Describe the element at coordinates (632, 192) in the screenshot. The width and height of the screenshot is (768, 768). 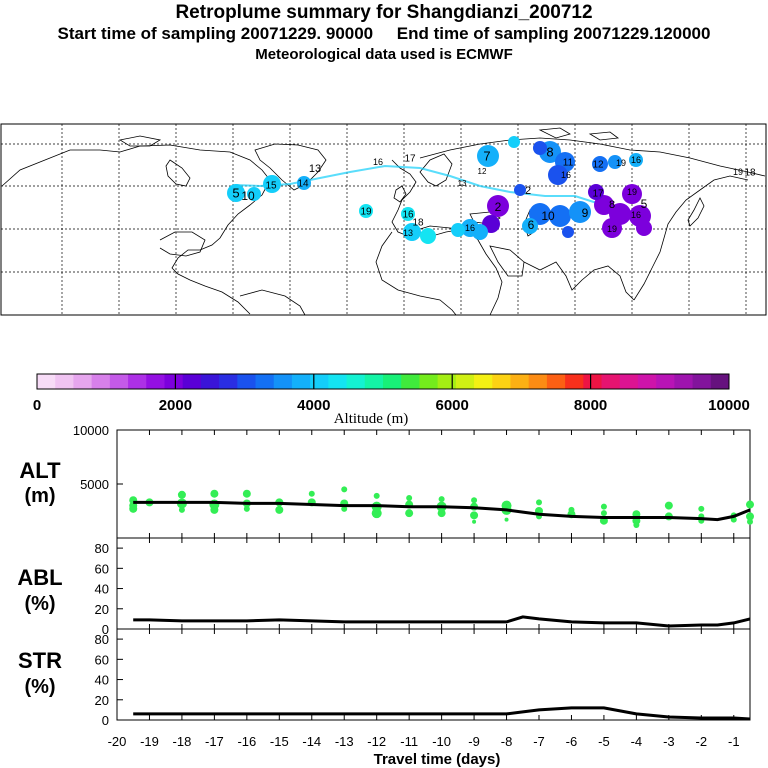
I see `plume-day-label: 19` at that location.